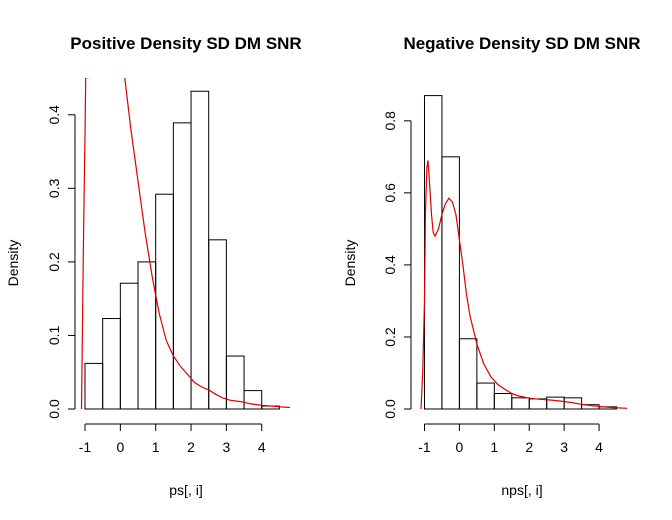  Describe the element at coordinates (524, 285) in the screenshot. I see `density-curve` at that location.